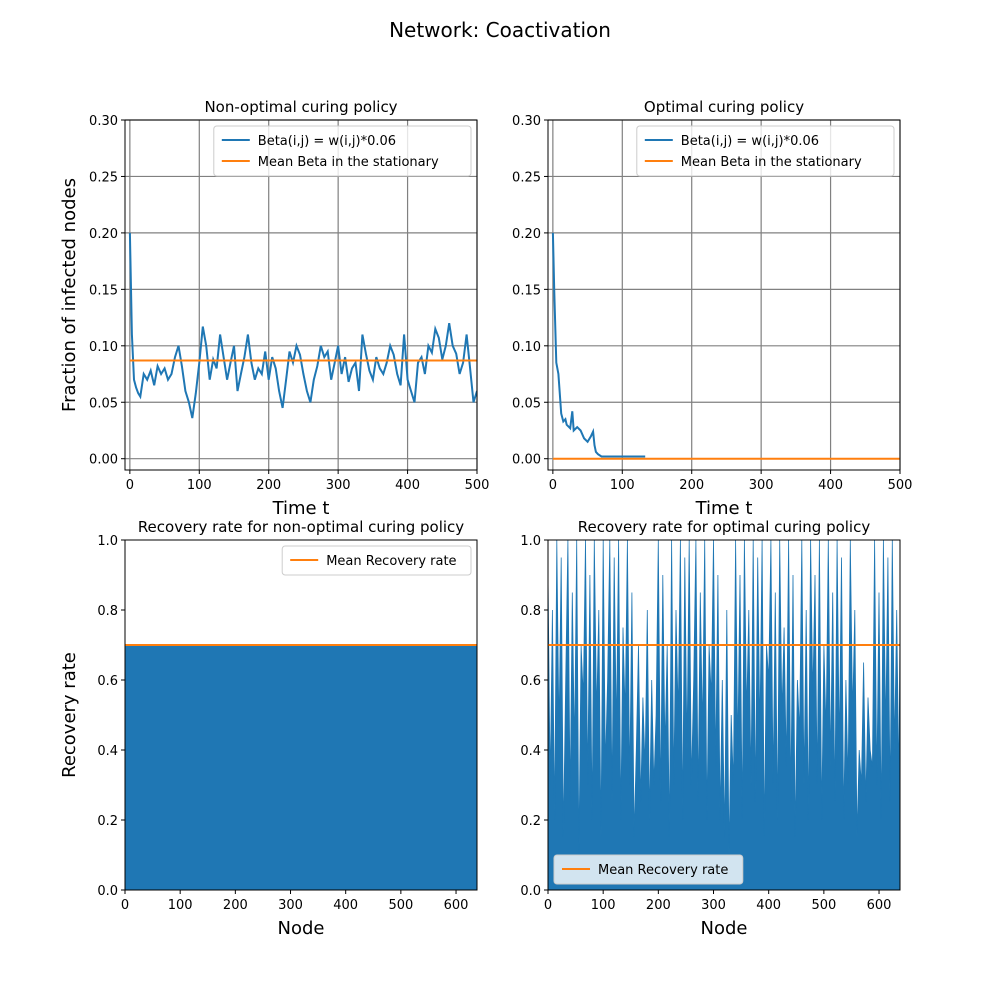 This screenshot has width=1000, height=1000. Describe the element at coordinates (69, 295) in the screenshot. I see `y-axis-label: Fraction of infected nodes` at that location.